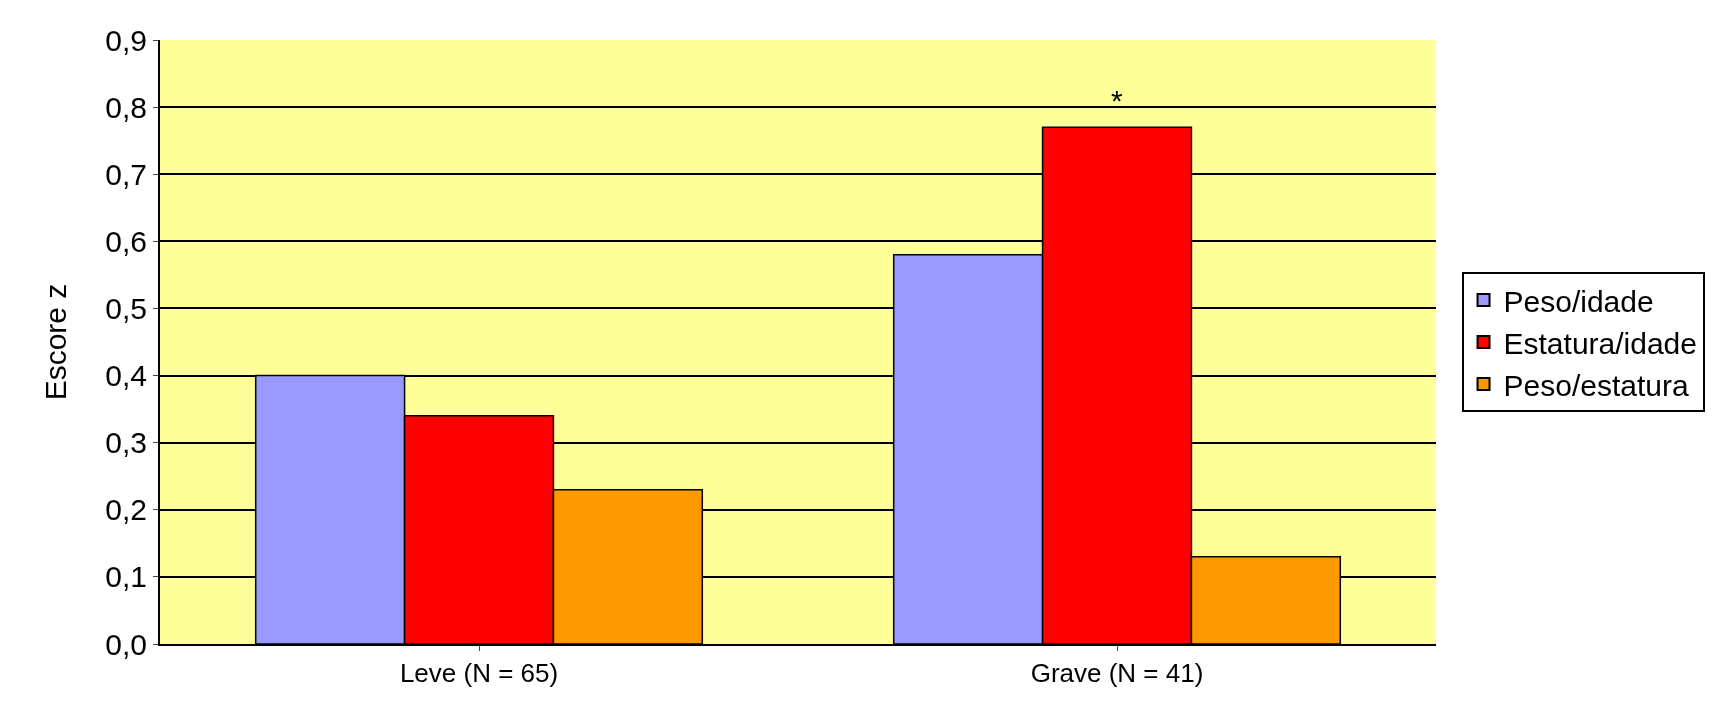 The height and width of the screenshot is (714, 1717). What do you see at coordinates (1117, 673) in the screenshot?
I see `x-tick-label: Grave (N = 41)` at bounding box center [1117, 673].